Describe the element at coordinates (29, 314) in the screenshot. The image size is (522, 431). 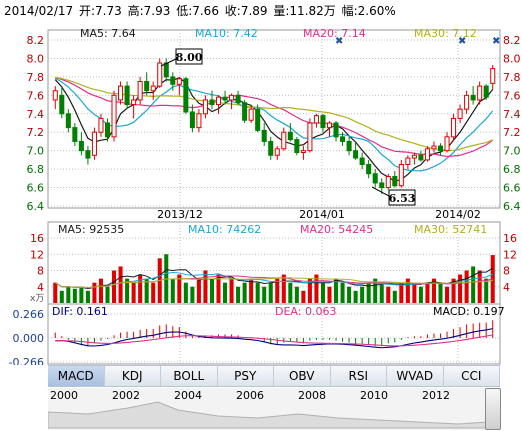
I see `macd-y-tick: 0.266` at that location.